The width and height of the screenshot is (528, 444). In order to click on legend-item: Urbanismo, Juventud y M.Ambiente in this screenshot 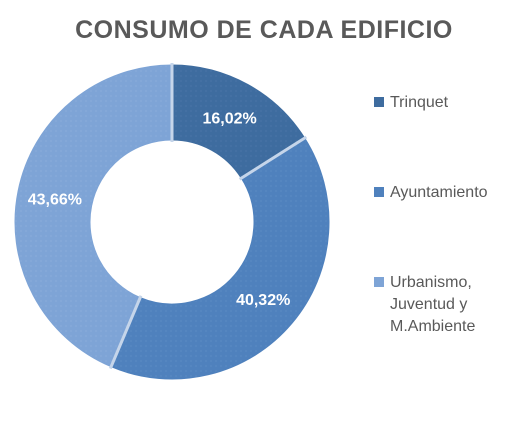, I will do `click(442, 305)`.